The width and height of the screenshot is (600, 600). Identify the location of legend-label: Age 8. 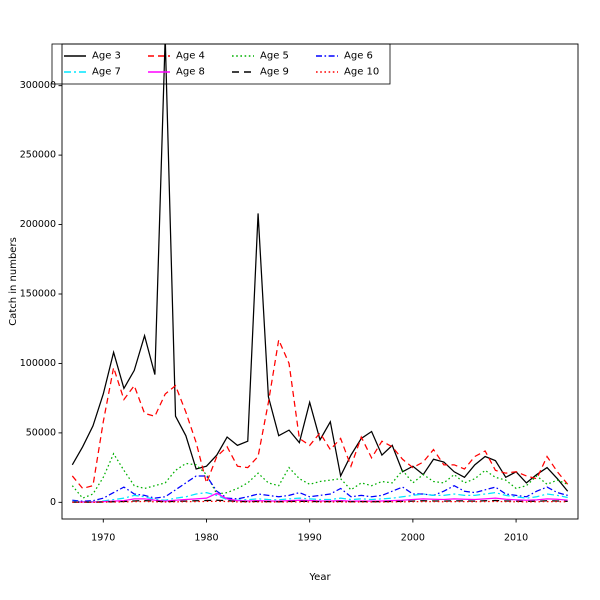
(190, 72).